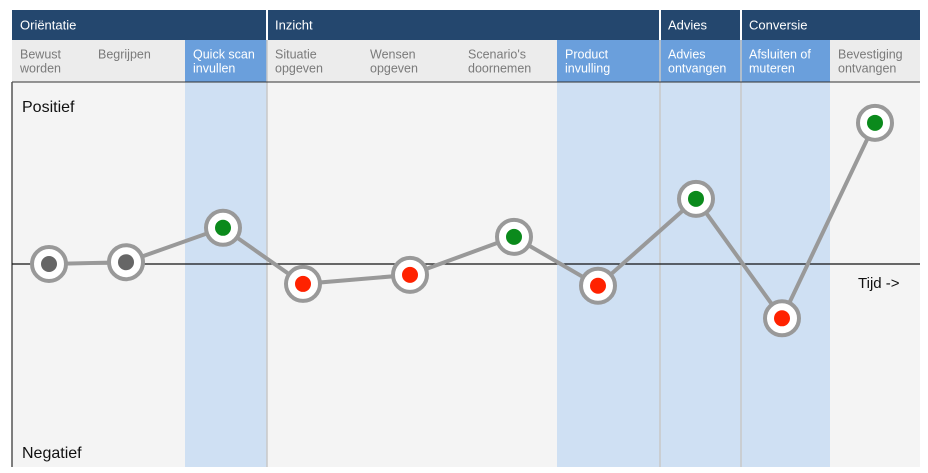 The width and height of the screenshot is (928, 473). What do you see at coordinates (40, 68) in the screenshot?
I see `step-label: worden` at bounding box center [40, 68].